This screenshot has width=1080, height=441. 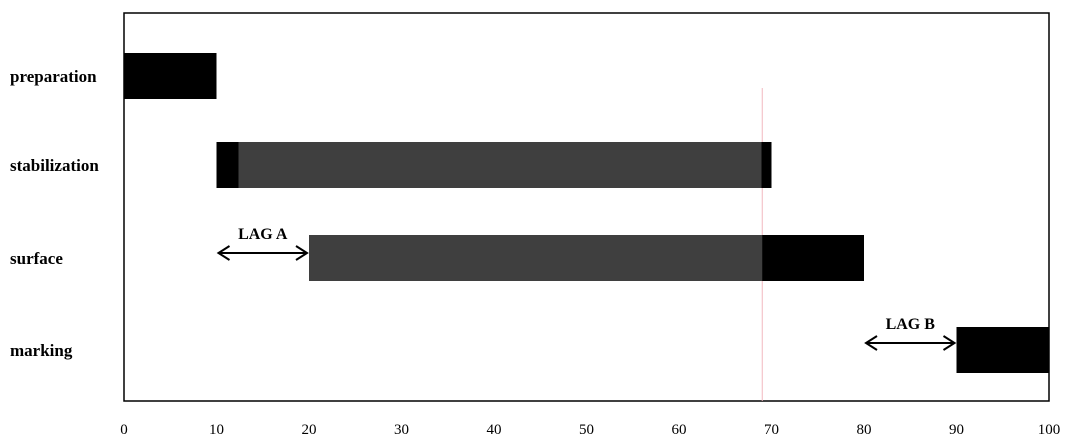 What do you see at coordinates (54, 165) in the screenshot?
I see `category-label-stabilization: stabilization` at bounding box center [54, 165].